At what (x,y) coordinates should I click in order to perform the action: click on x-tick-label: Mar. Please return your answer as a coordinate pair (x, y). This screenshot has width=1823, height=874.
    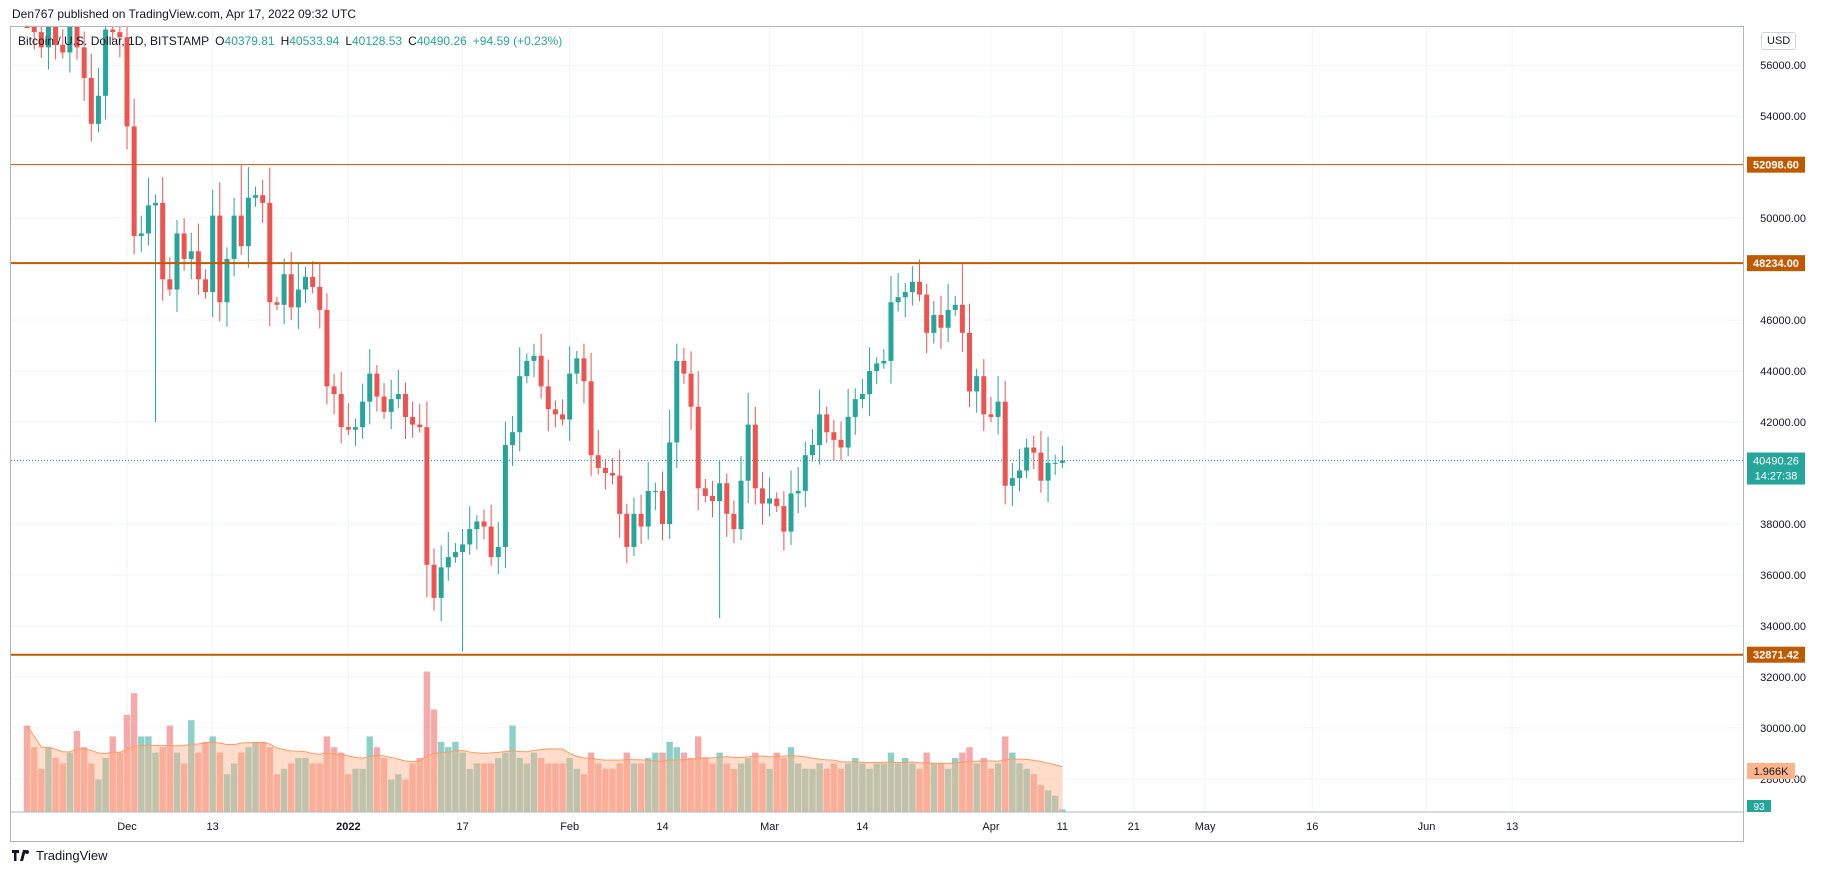
    Looking at the image, I should click on (769, 827).